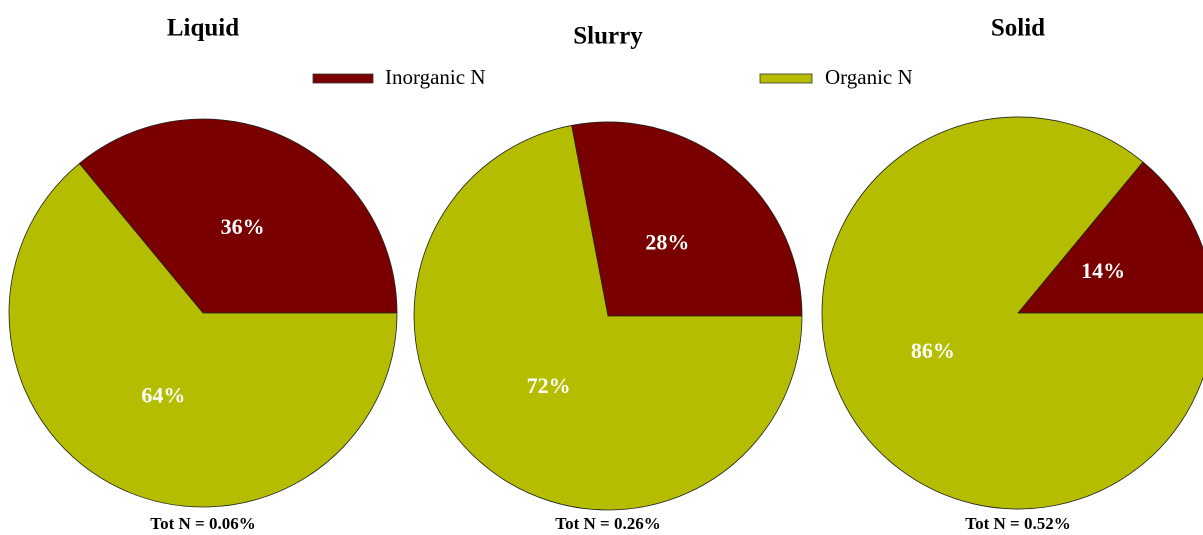 This screenshot has width=1203, height=535. What do you see at coordinates (1103, 270) in the screenshot?
I see `slice-label: 14%` at bounding box center [1103, 270].